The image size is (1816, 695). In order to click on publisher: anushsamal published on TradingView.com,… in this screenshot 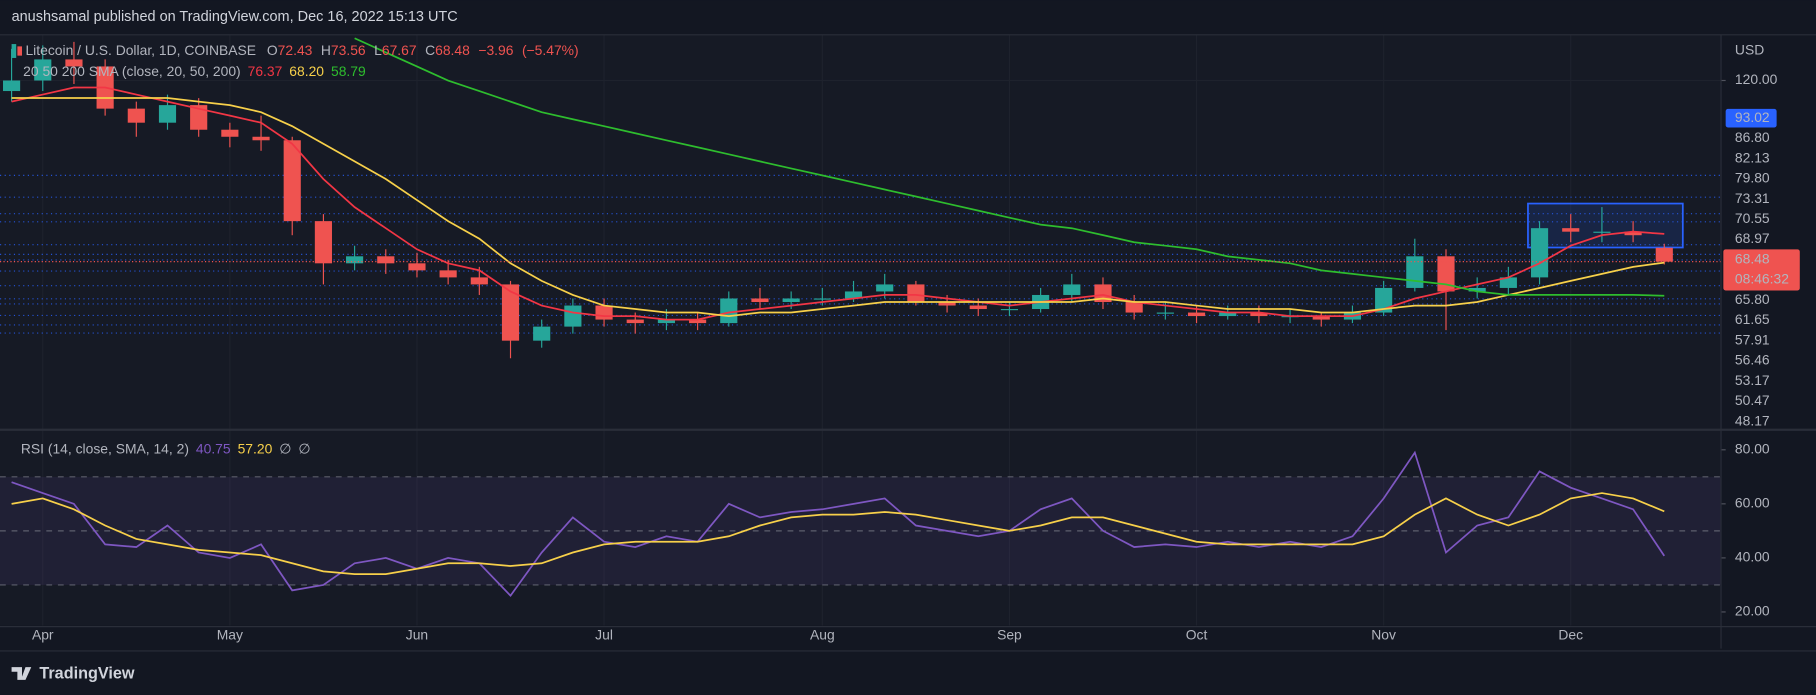, I will do `click(235, 17)`.